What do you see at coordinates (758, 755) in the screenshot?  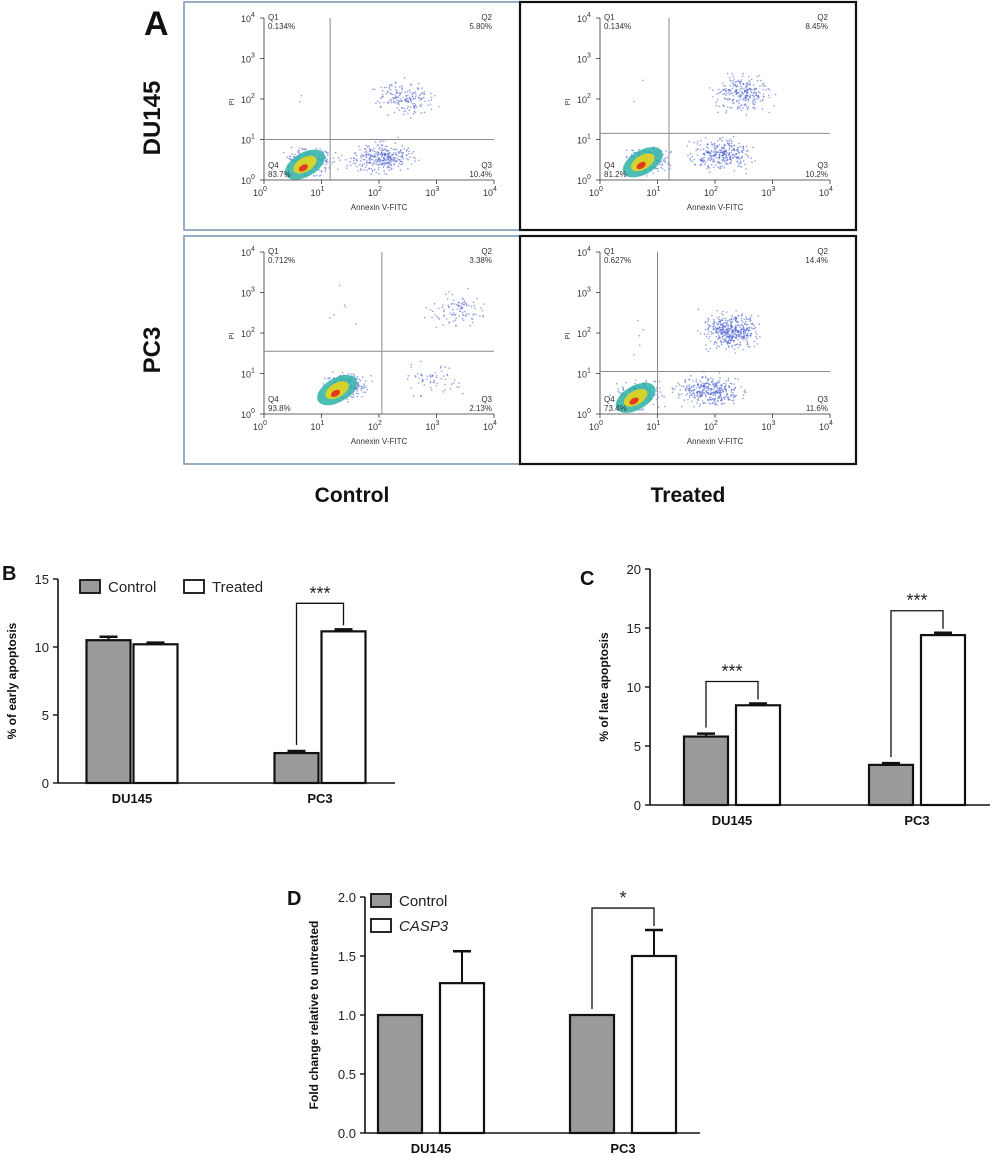 I see `bar-treated-du145` at bounding box center [758, 755].